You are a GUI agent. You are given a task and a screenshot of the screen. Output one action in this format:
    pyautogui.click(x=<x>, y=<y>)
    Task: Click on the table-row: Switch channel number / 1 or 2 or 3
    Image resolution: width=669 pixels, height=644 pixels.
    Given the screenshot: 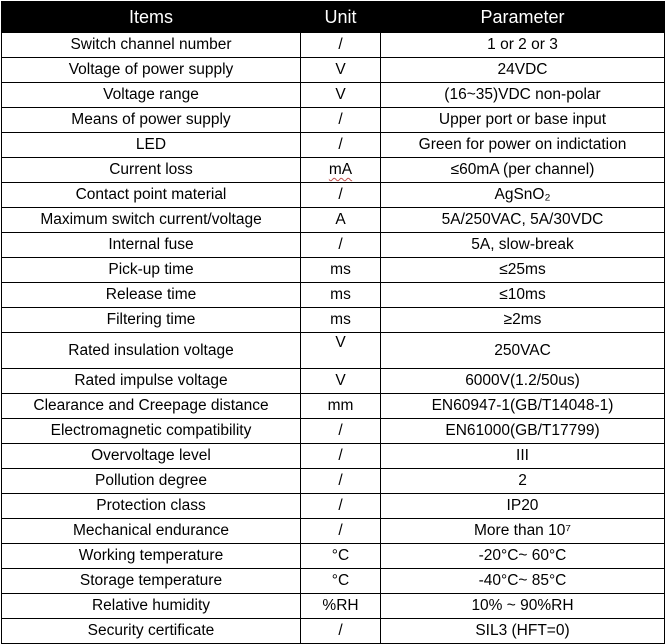 What is the action you would take?
    pyautogui.click(x=333, y=45)
    